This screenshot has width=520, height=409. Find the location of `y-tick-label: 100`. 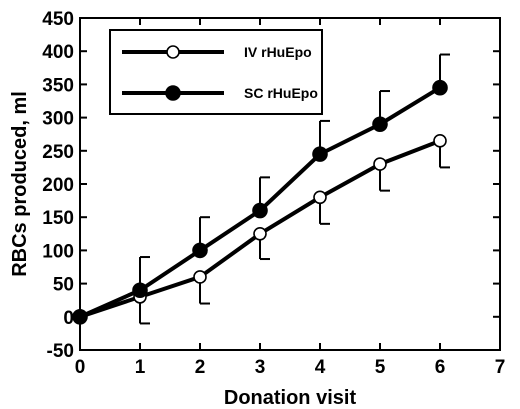

y-tick-label: 100 is located at coordinates (58, 251).